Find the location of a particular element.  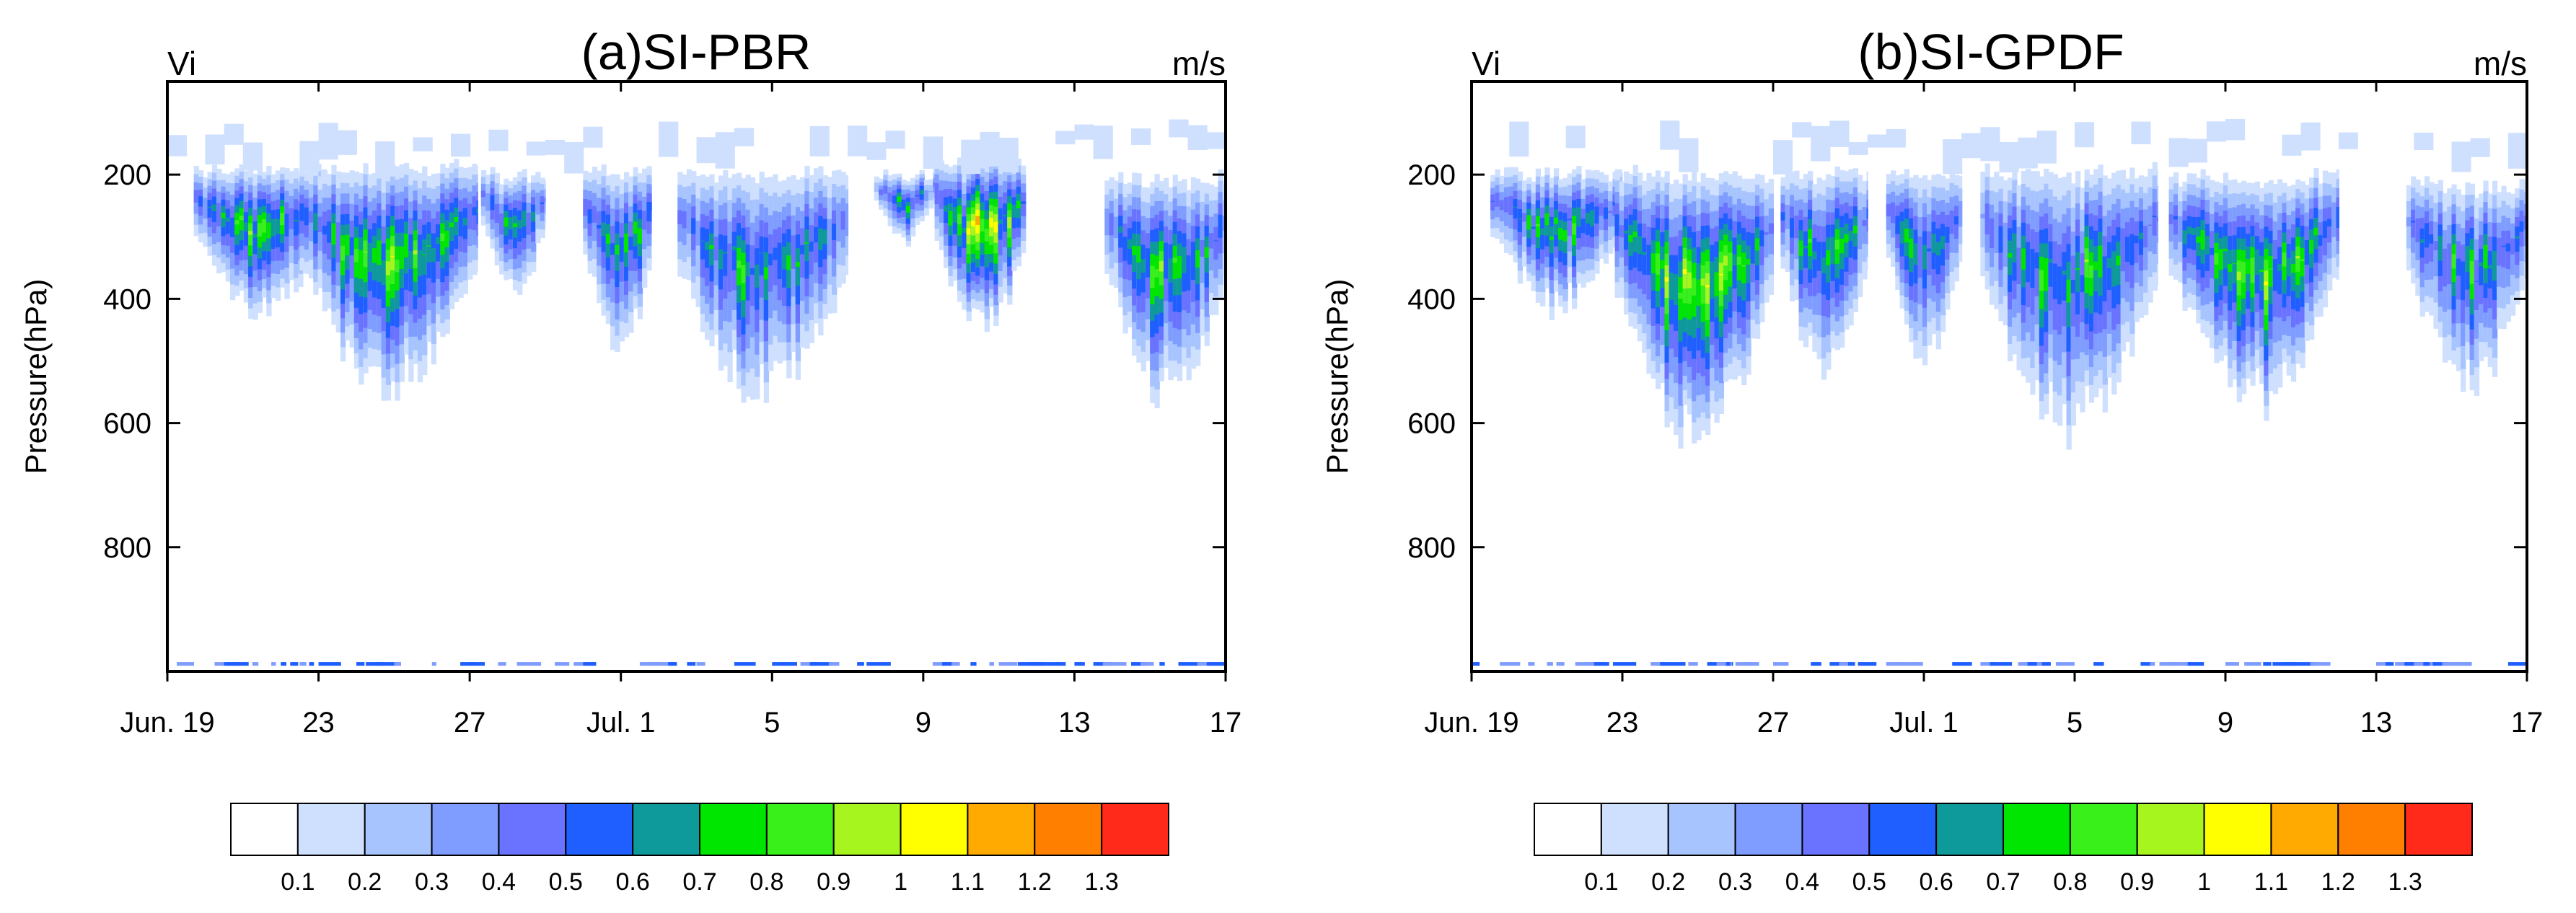

x-tick-label: 13 is located at coordinates (1074, 722).